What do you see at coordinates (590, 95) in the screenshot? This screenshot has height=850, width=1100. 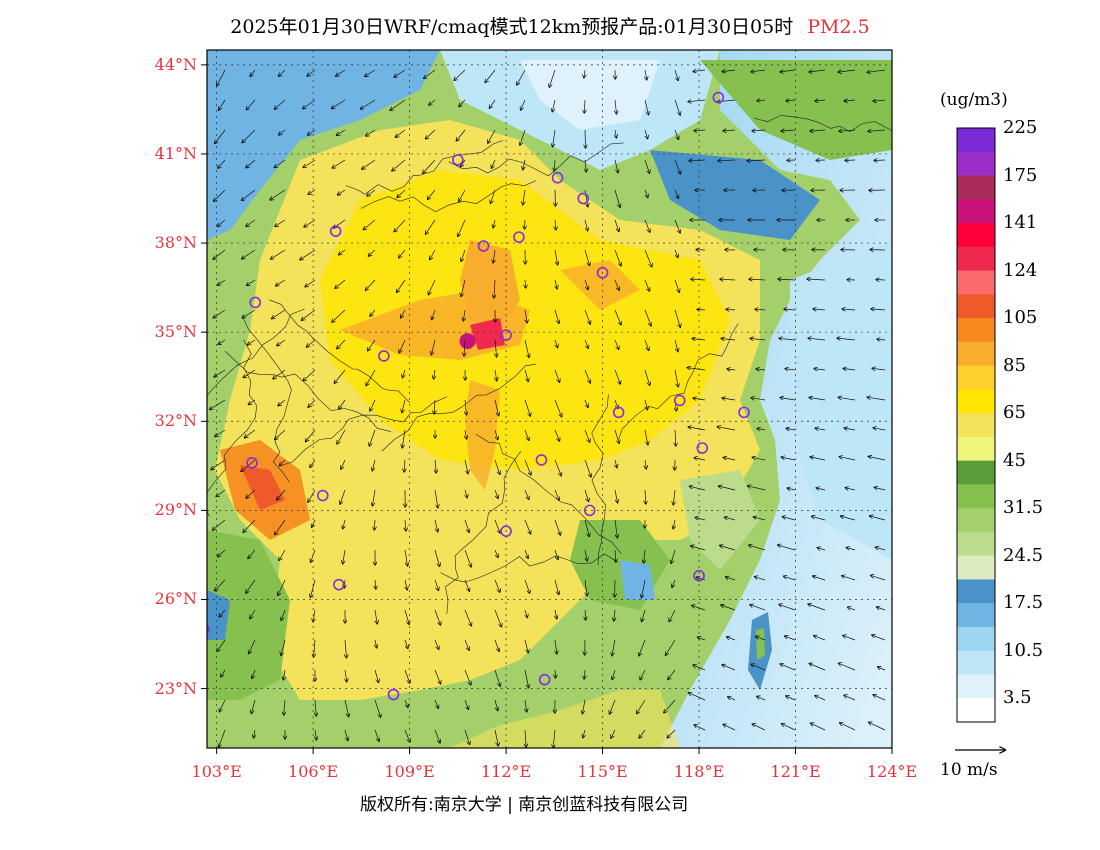 I see `north-white` at bounding box center [590, 95].